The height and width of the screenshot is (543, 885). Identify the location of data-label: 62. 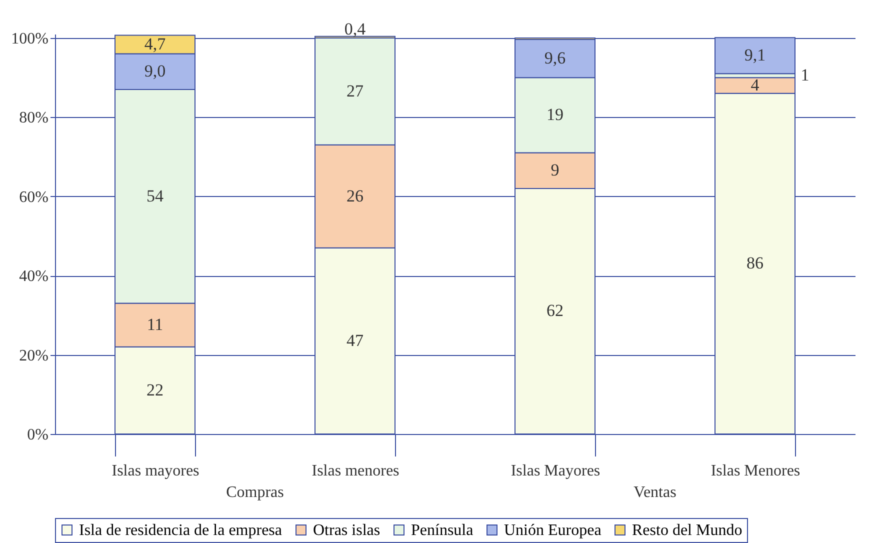
(555, 310).